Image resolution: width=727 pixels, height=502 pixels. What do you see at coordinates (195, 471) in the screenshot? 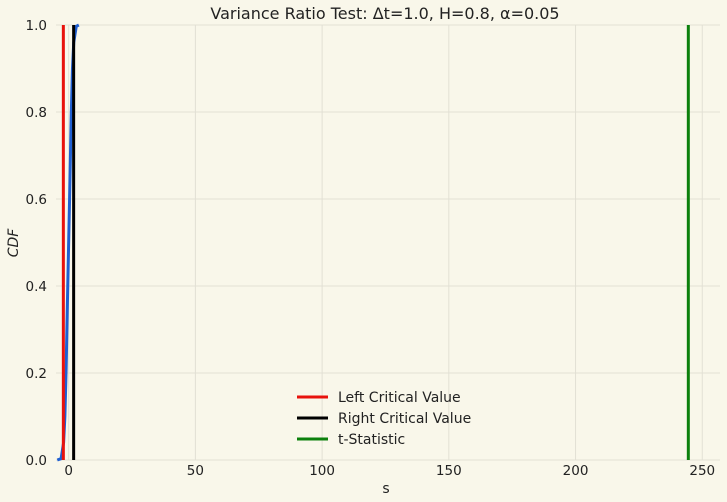
I see `x-tick-label-1: 50` at bounding box center [195, 471].